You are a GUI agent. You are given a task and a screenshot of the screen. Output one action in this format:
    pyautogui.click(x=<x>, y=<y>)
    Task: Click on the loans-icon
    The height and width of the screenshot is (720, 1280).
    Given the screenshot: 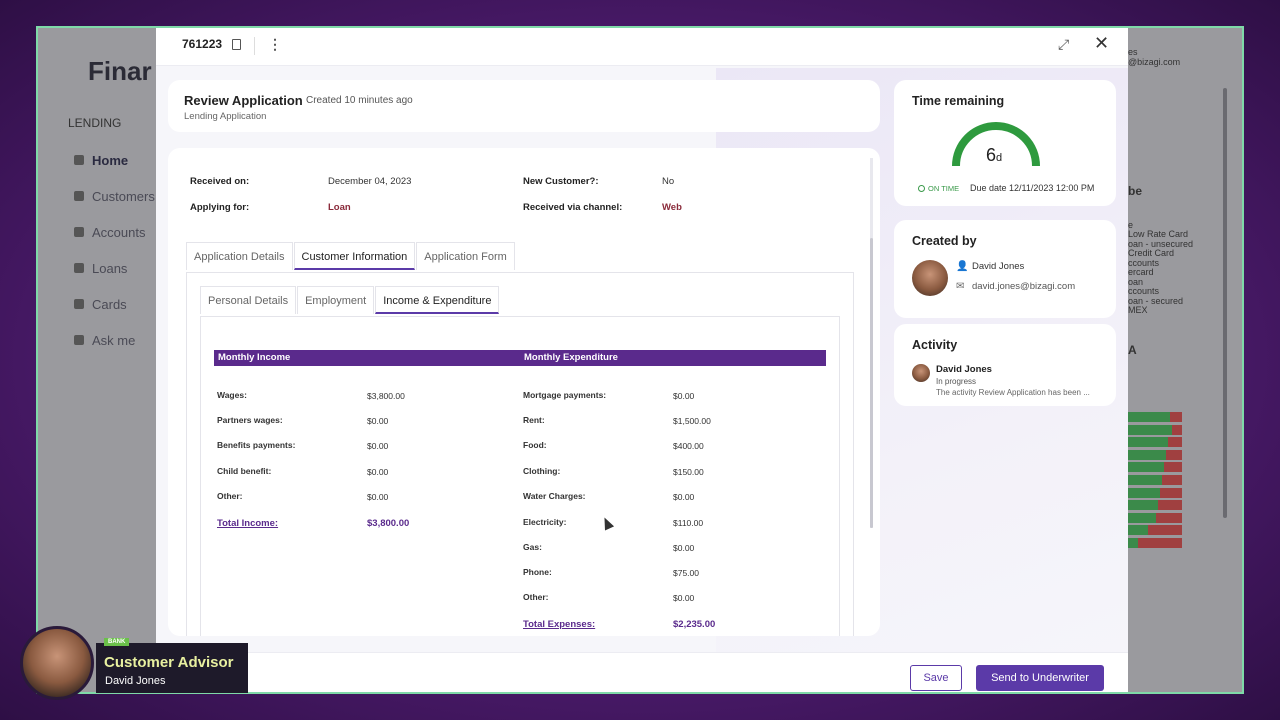 What is the action you would take?
    pyautogui.click(x=79, y=268)
    